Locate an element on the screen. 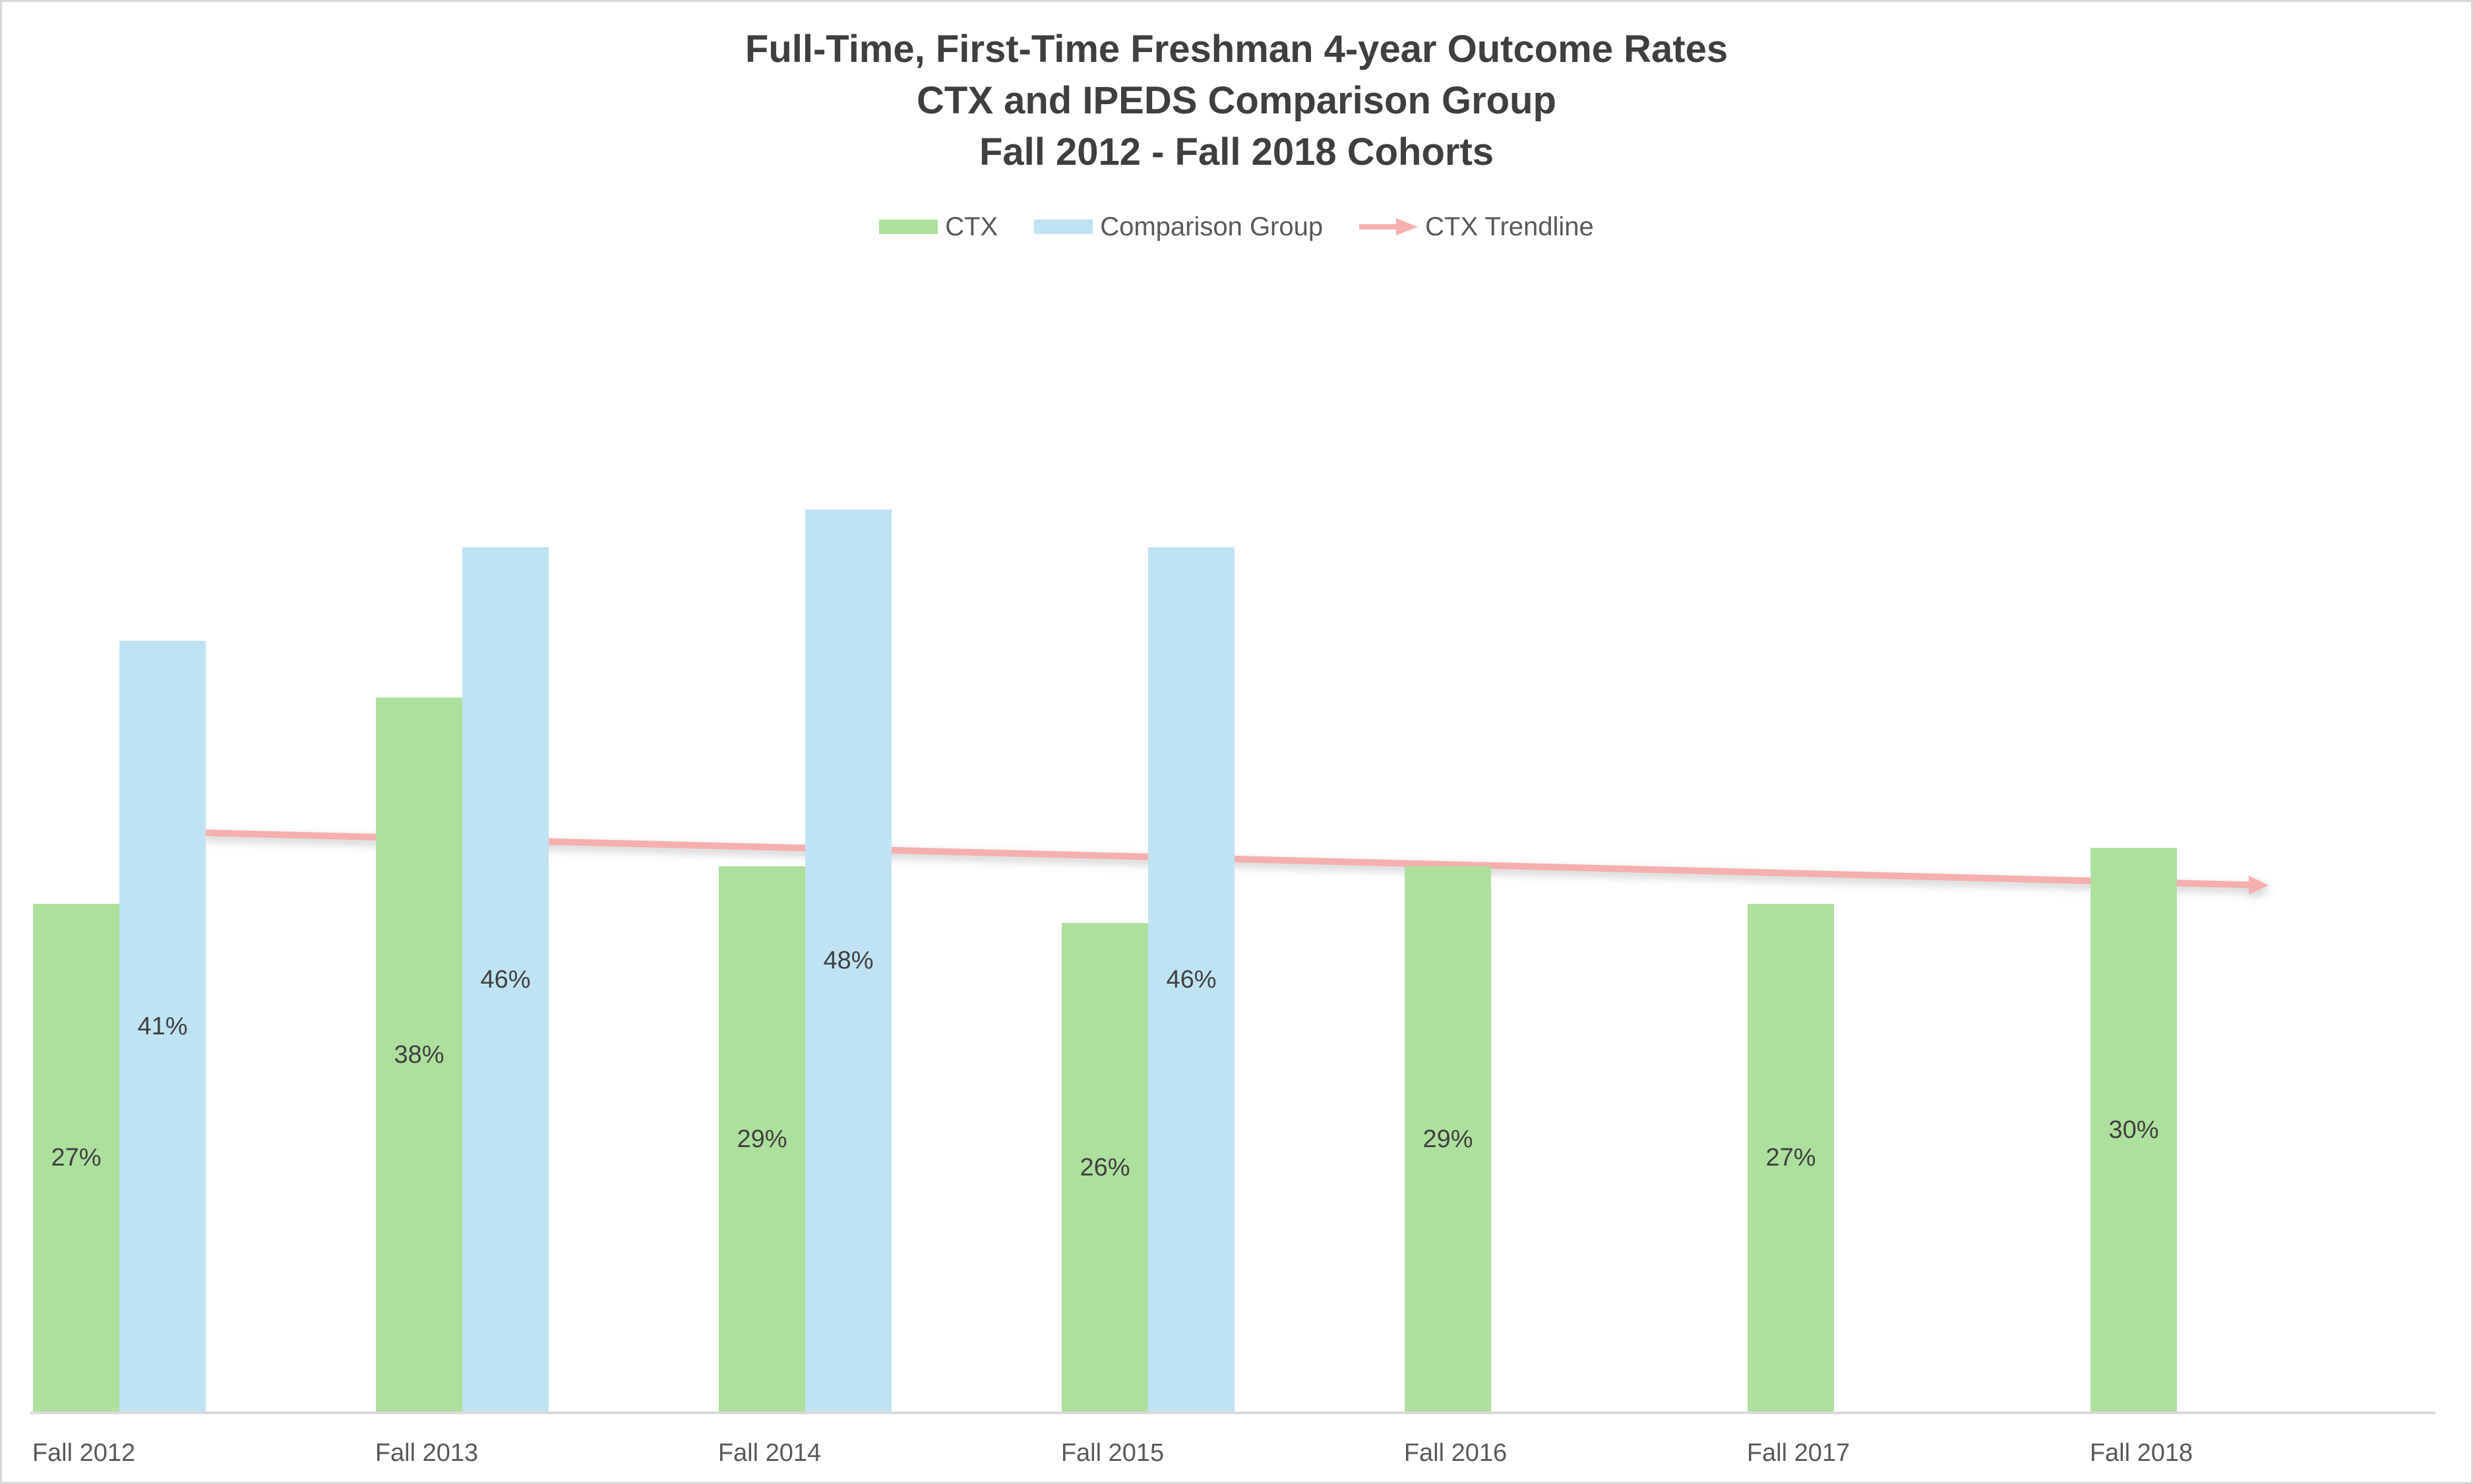 Image resolution: width=2473 pixels, height=1484 pixels. ctx-trendline-arrowhead-icon is located at coordinates (2259, 885).